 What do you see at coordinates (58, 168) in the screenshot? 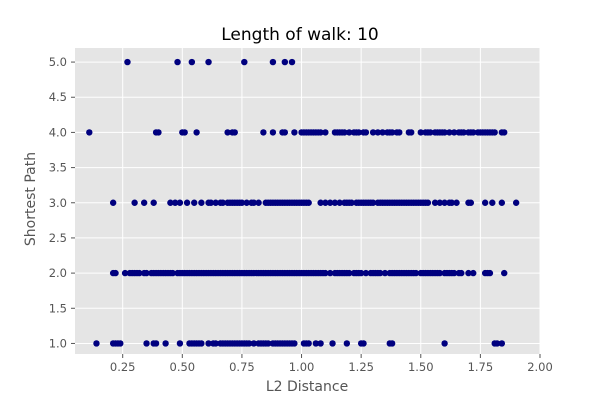
I see `y-tick-label: 3.5` at bounding box center [58, 168].